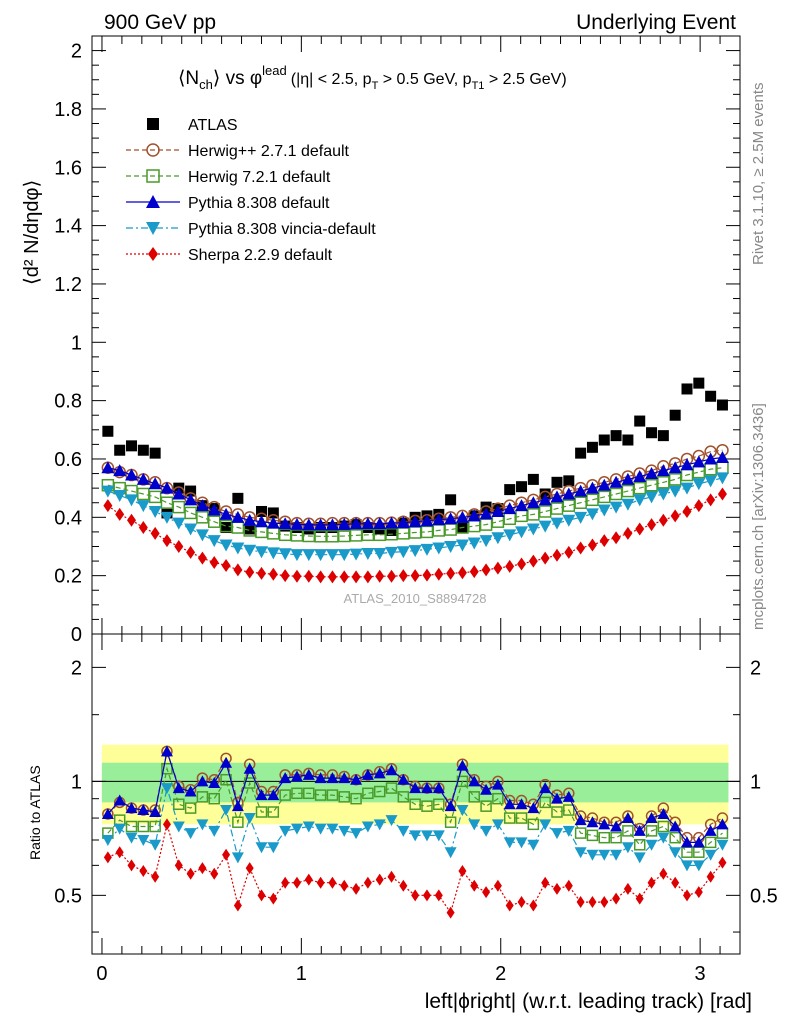 The width and height of the screenshot is (786, 1024). What do you see at coordinates (758, 174) in the screenshot?
I see `rivet-label: Rivet 3.1.10, ≥ 2.5M events` at bounding box center [758, 174].